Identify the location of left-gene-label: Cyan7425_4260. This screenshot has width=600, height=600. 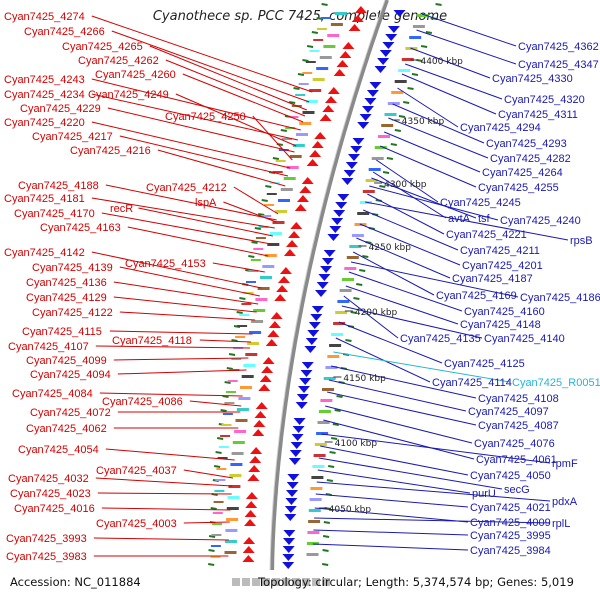
(135, 75).